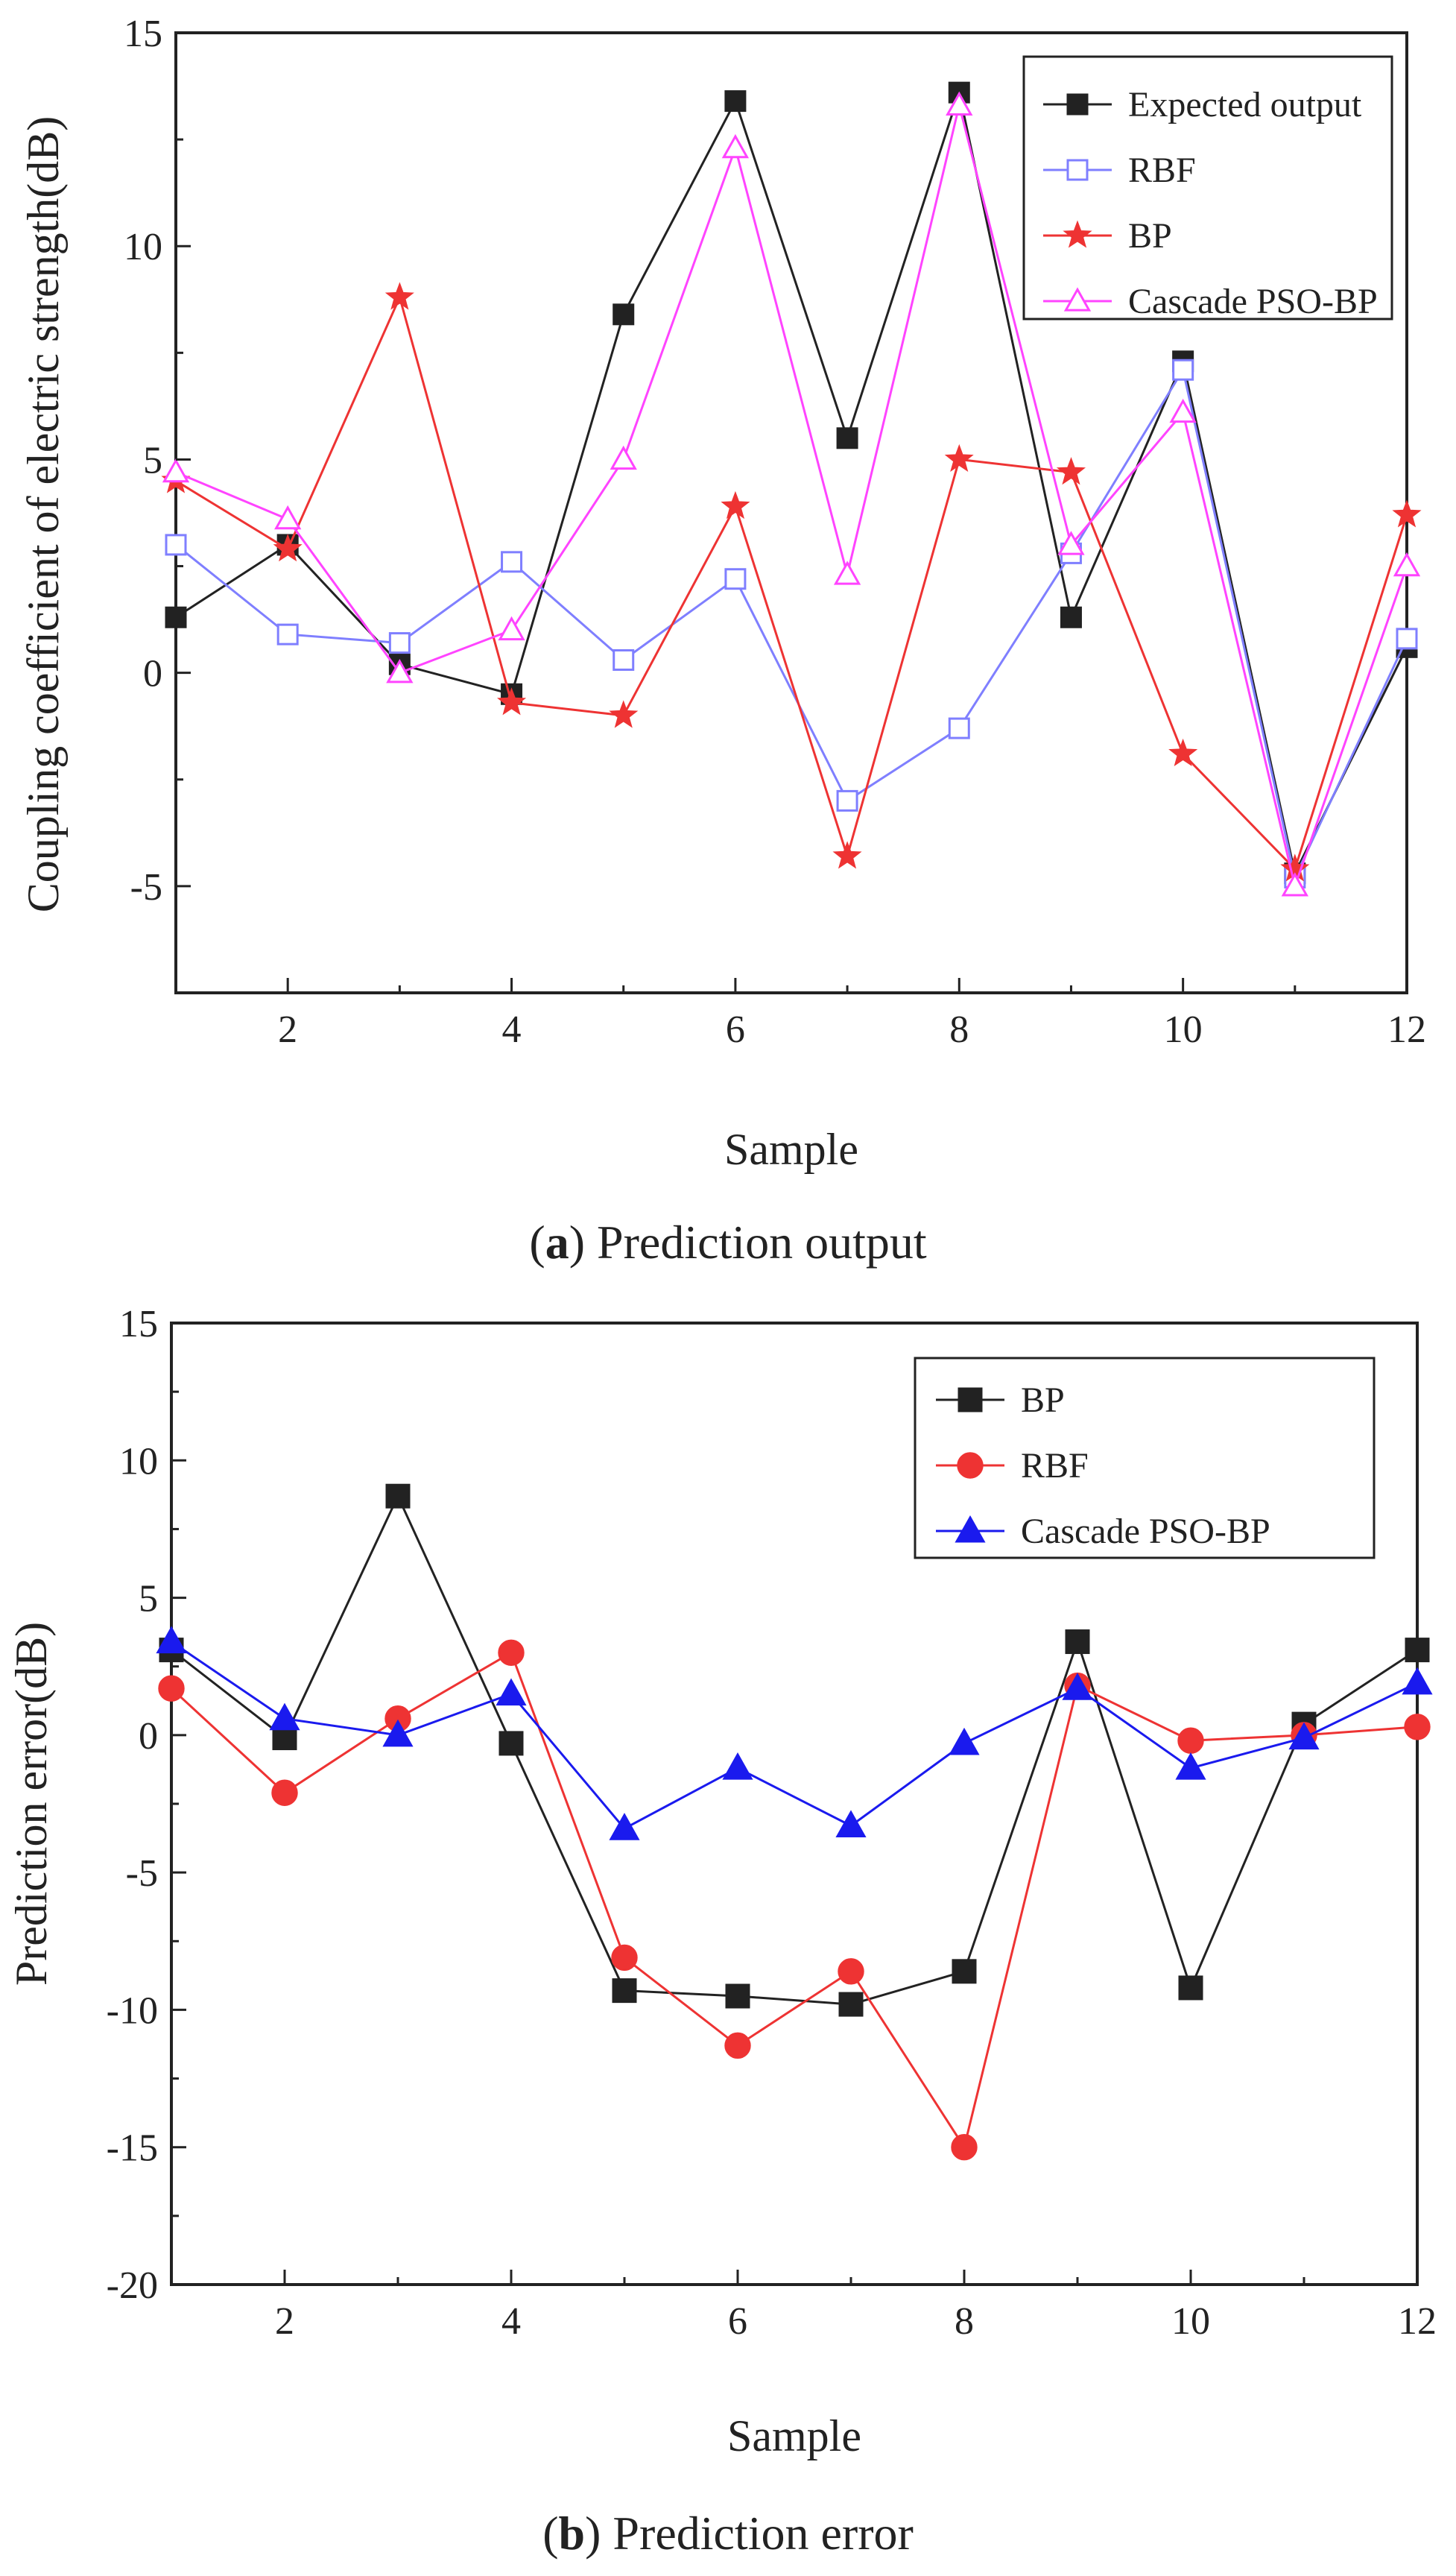 The height and width of the screenshot is (2576, 1456). What do you see at coordinates (762, 1242) in the screenshot?
I see `caption-text: Prediction output` at bounding box center [762, 1242].